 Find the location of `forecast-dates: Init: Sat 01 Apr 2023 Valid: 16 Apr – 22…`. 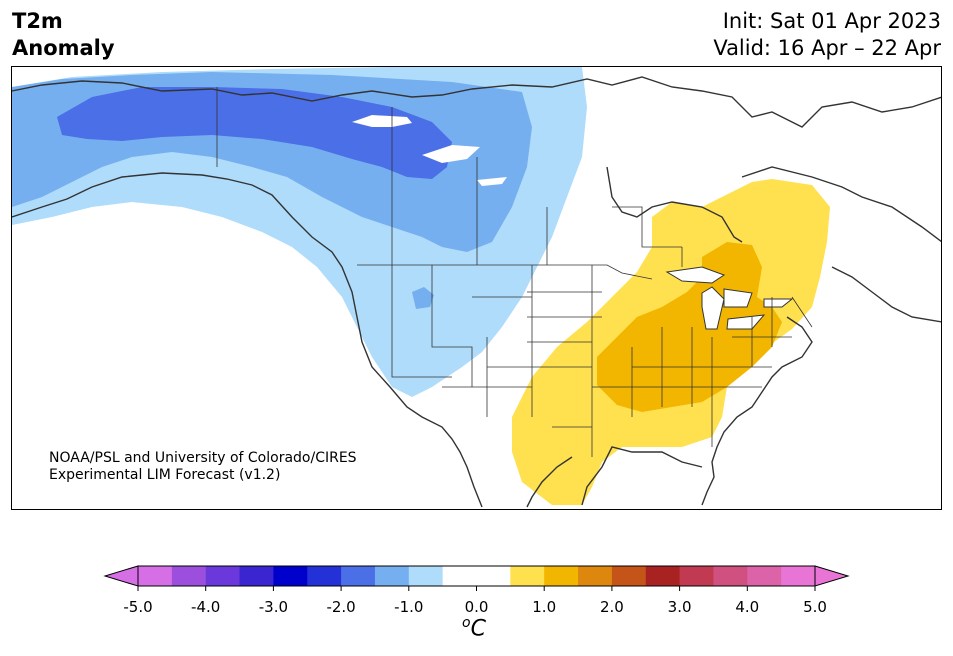

forecast-dates: Init: Sat 01 Apr 2023 Valid: 16 Apr – 22… is located at coordinates (827, 35).